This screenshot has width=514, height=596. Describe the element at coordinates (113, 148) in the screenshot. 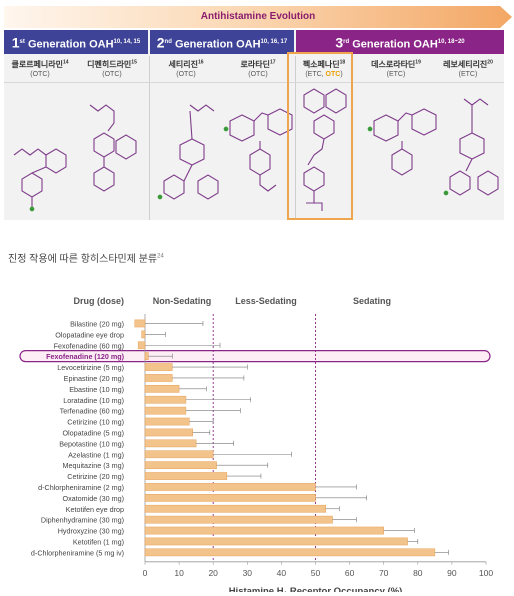

I see `molecule-diphenhydramine` at that location.